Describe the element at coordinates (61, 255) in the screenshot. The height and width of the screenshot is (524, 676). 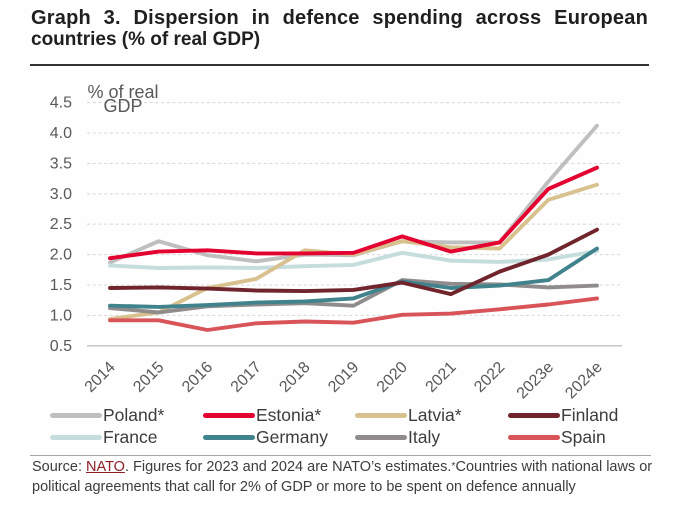
I see `svg-text: 2.0` at that location.